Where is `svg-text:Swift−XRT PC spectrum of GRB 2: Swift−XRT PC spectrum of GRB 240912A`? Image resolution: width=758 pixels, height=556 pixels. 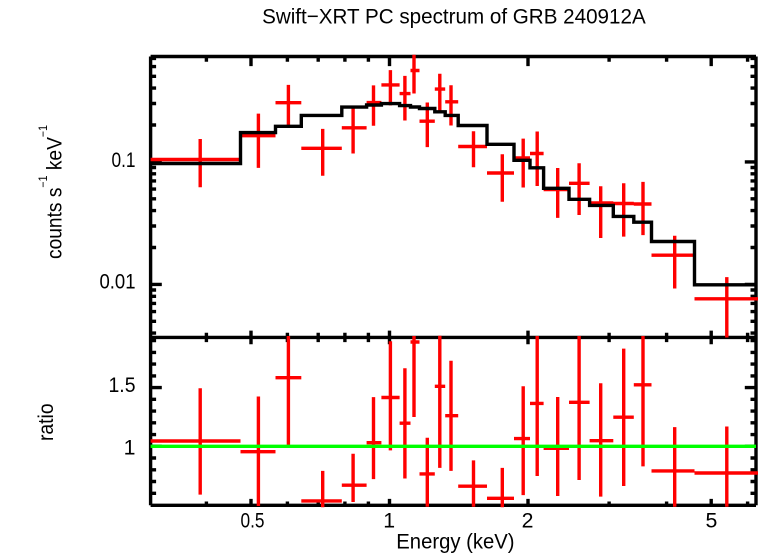
svg-text:Swift−XRT PC spectrum of GRB 2: Swift−XRT PC spectrum of GRB 240912A is located at coordinates (454, 17).